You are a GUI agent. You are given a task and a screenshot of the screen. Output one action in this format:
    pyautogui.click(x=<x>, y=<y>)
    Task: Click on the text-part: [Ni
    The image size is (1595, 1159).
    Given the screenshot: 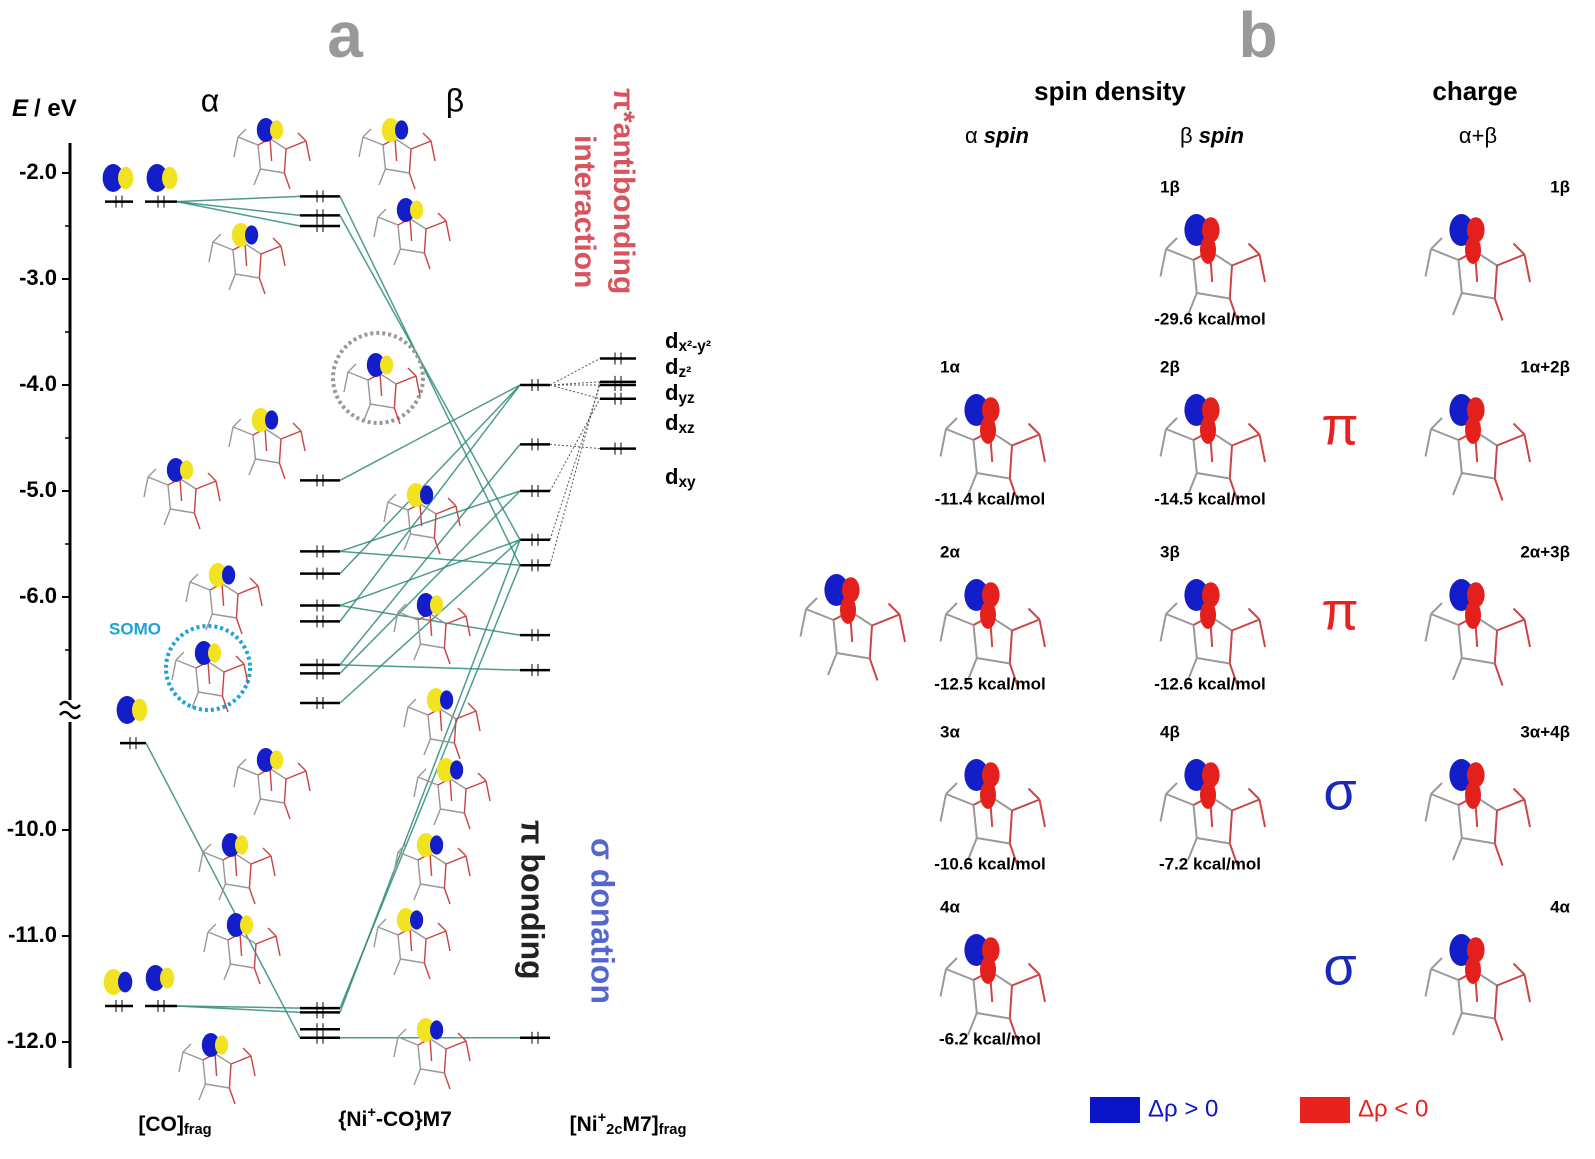 What is the action you would take?
    pyautogui.click(x=584, y=1124)
    